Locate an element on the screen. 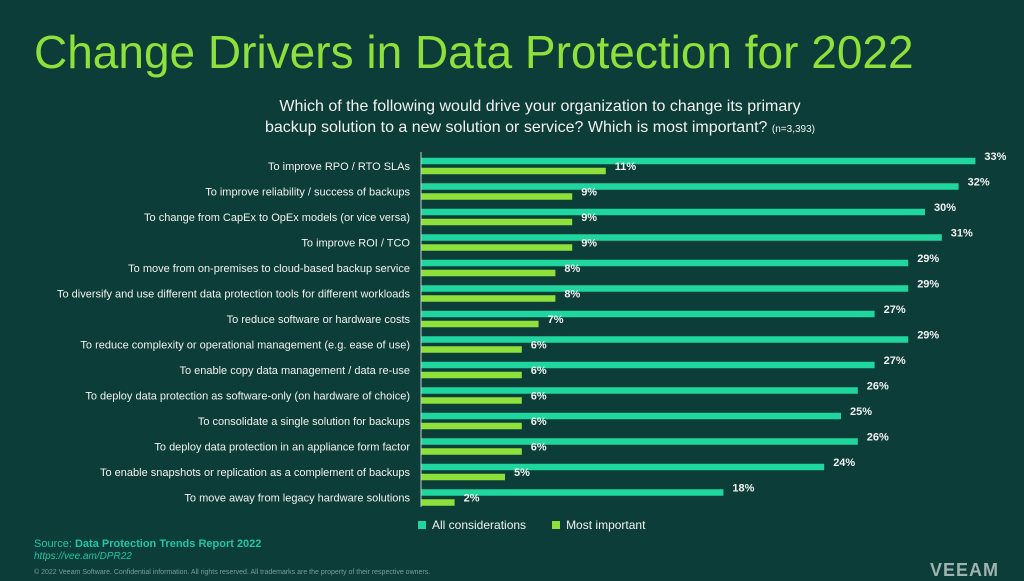  legend-swatch-most is located at coordinates (556, 525).